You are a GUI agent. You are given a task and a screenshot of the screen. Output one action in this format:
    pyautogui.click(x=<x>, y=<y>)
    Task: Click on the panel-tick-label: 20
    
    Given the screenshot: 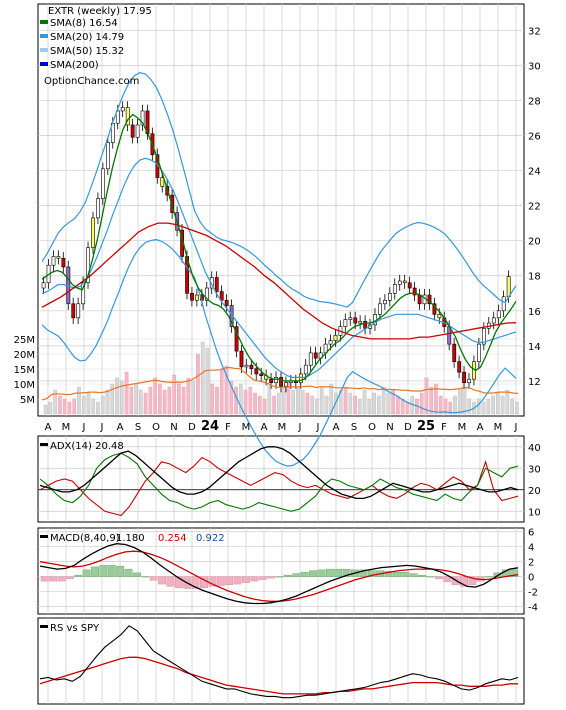 What is the action you would take?
    pyautogui.click(x=534, y=491)
    